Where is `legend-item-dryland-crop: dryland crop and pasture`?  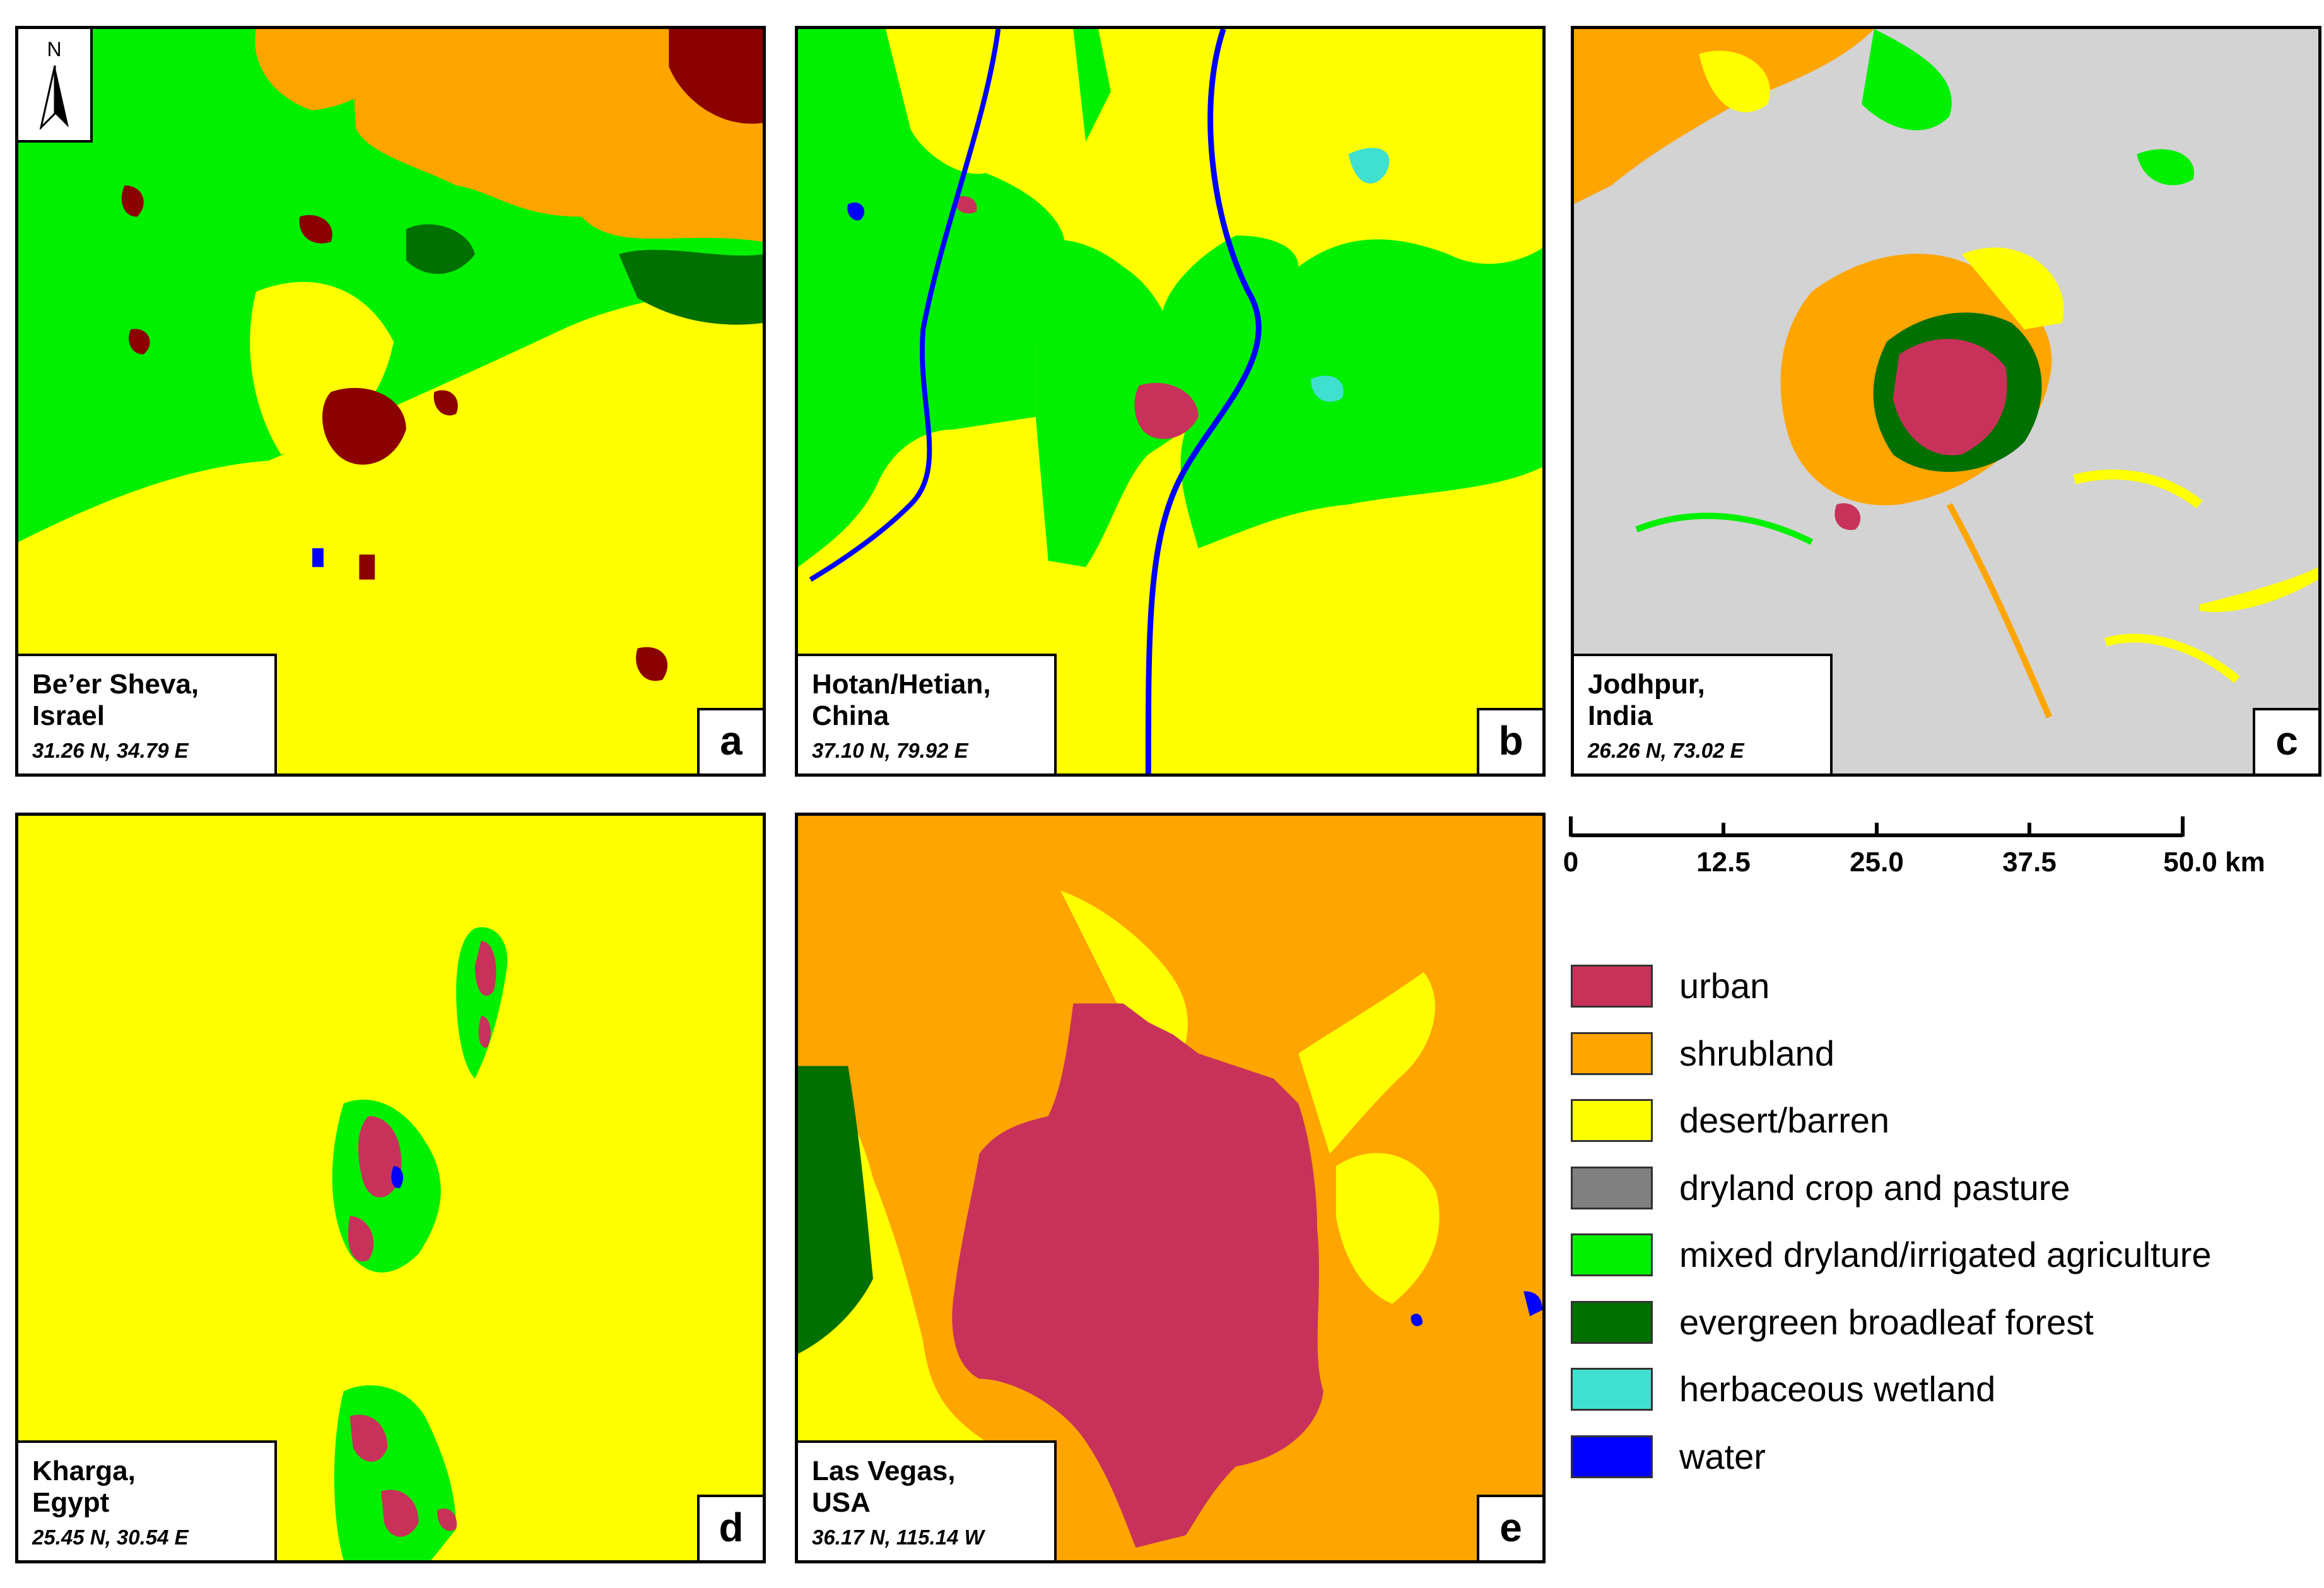
legend-item-dryland-crop: dryland crop and pasture is located at coordinates (1933, 1198).